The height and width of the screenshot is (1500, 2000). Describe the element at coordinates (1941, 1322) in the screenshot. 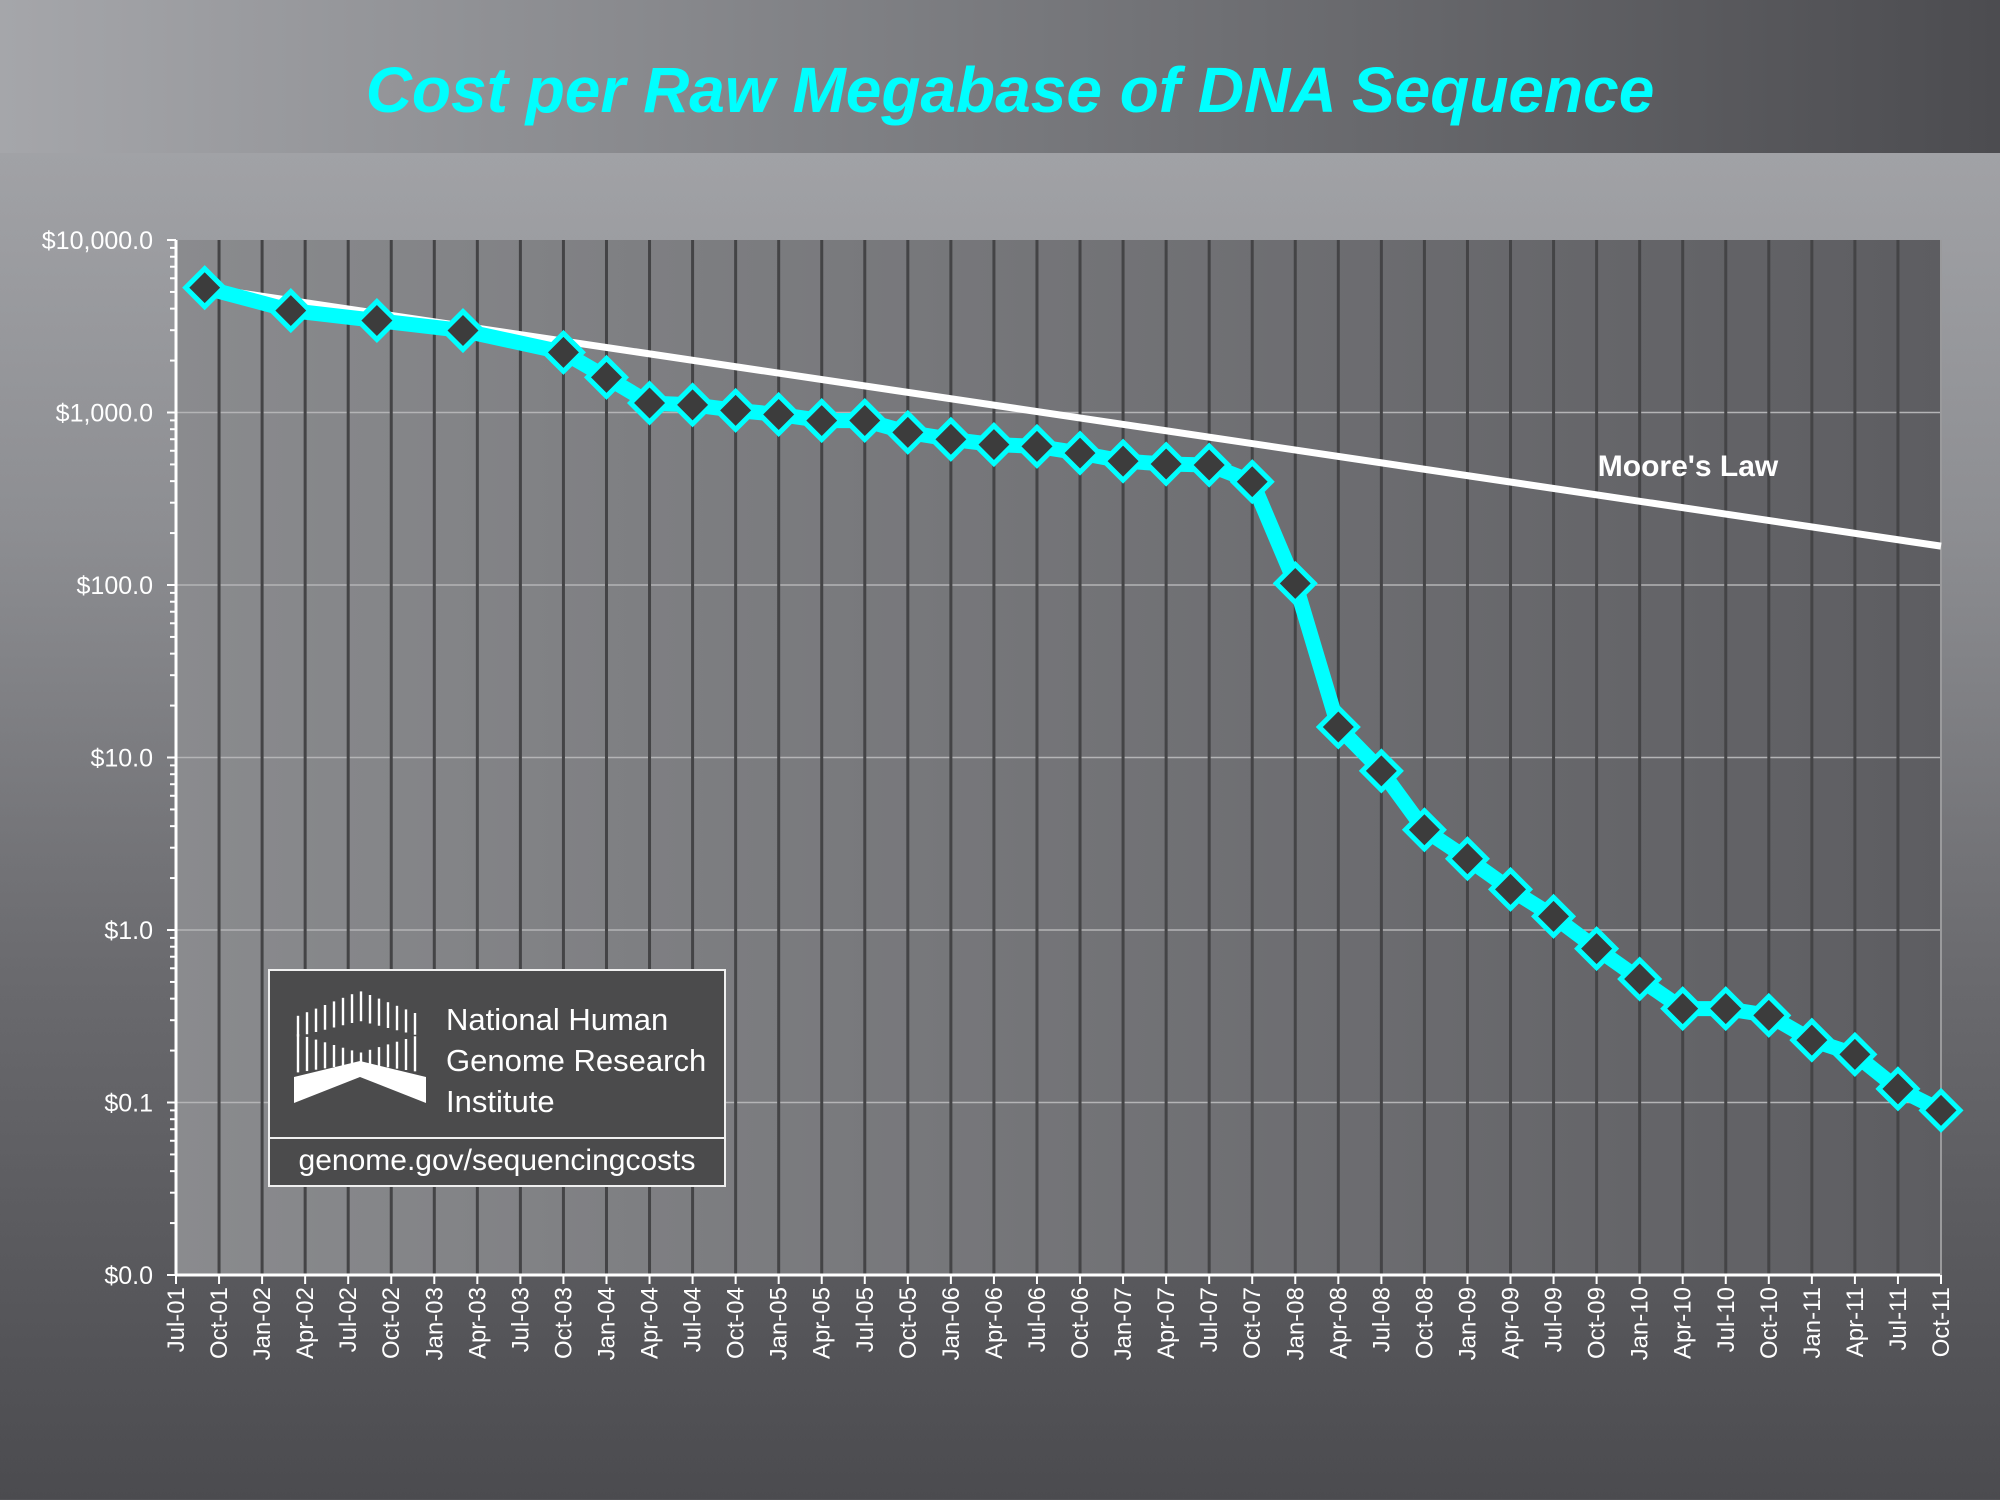

I see `x-tick-label: Oct-11` at that location.